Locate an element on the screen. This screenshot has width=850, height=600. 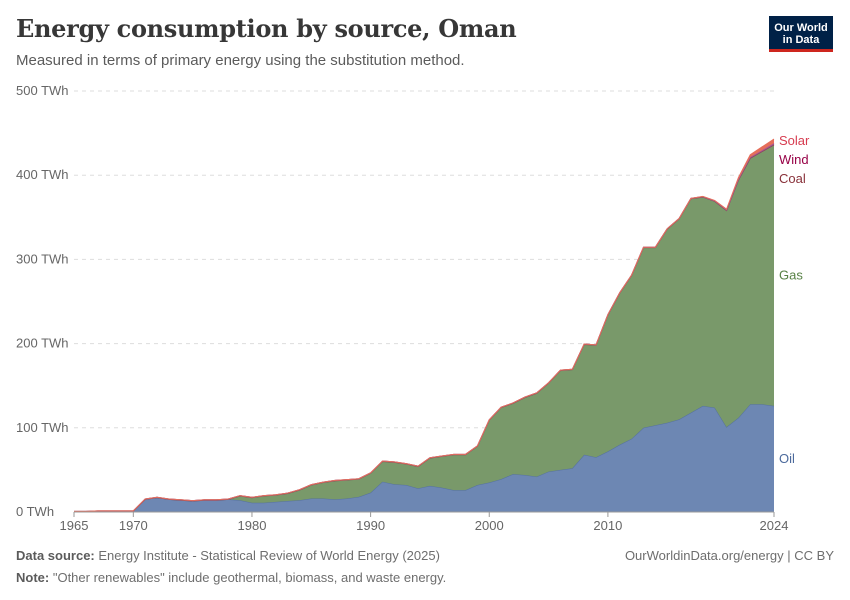
y-tick-label: 300 TWh is located at coordinates (42, 258).